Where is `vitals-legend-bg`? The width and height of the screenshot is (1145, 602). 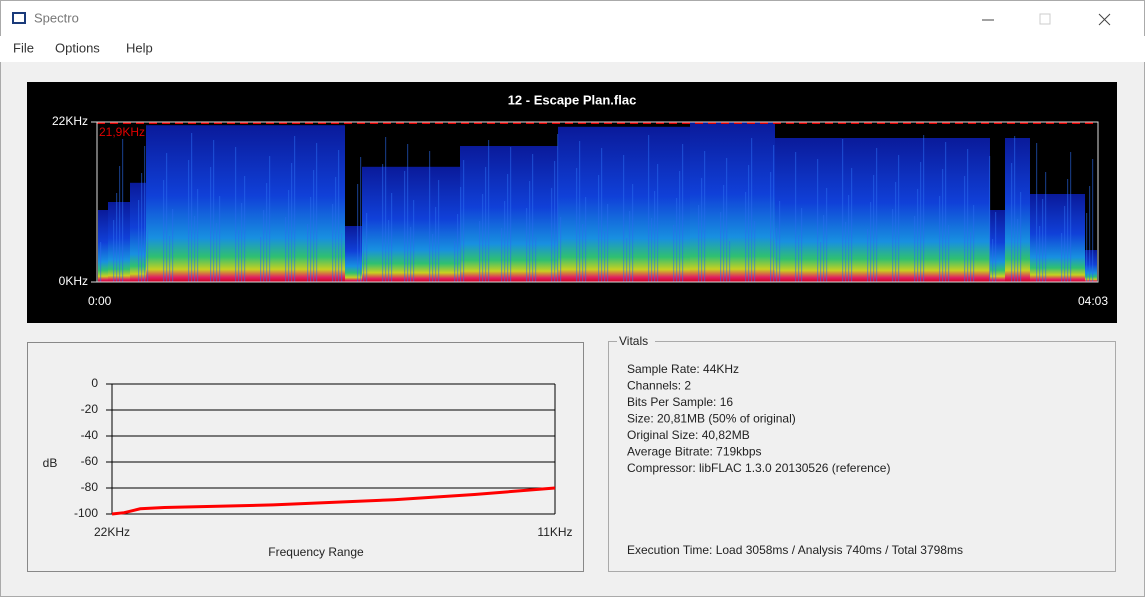
vitals-legend-bg is located at coordinates (636, 341).